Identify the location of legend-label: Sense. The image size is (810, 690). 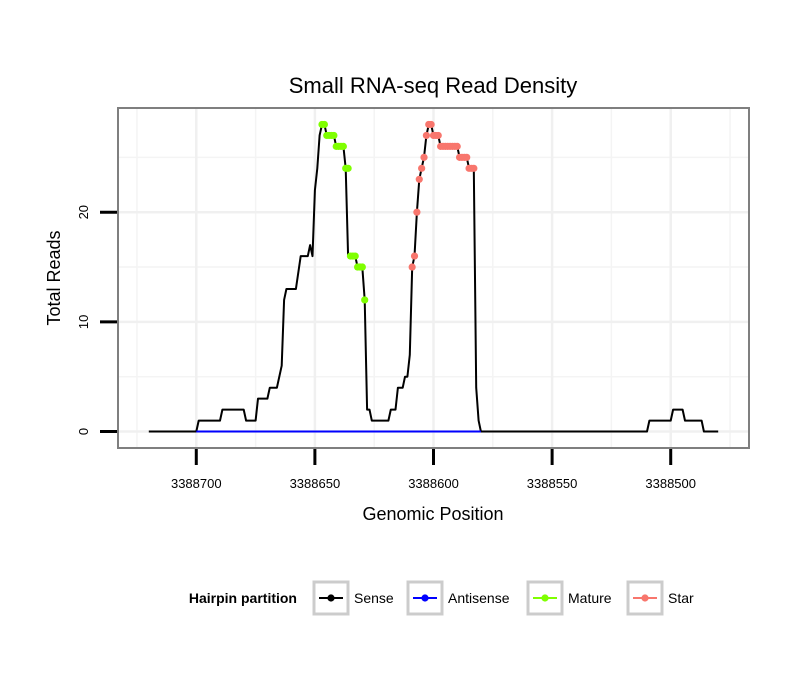
(374, 598).